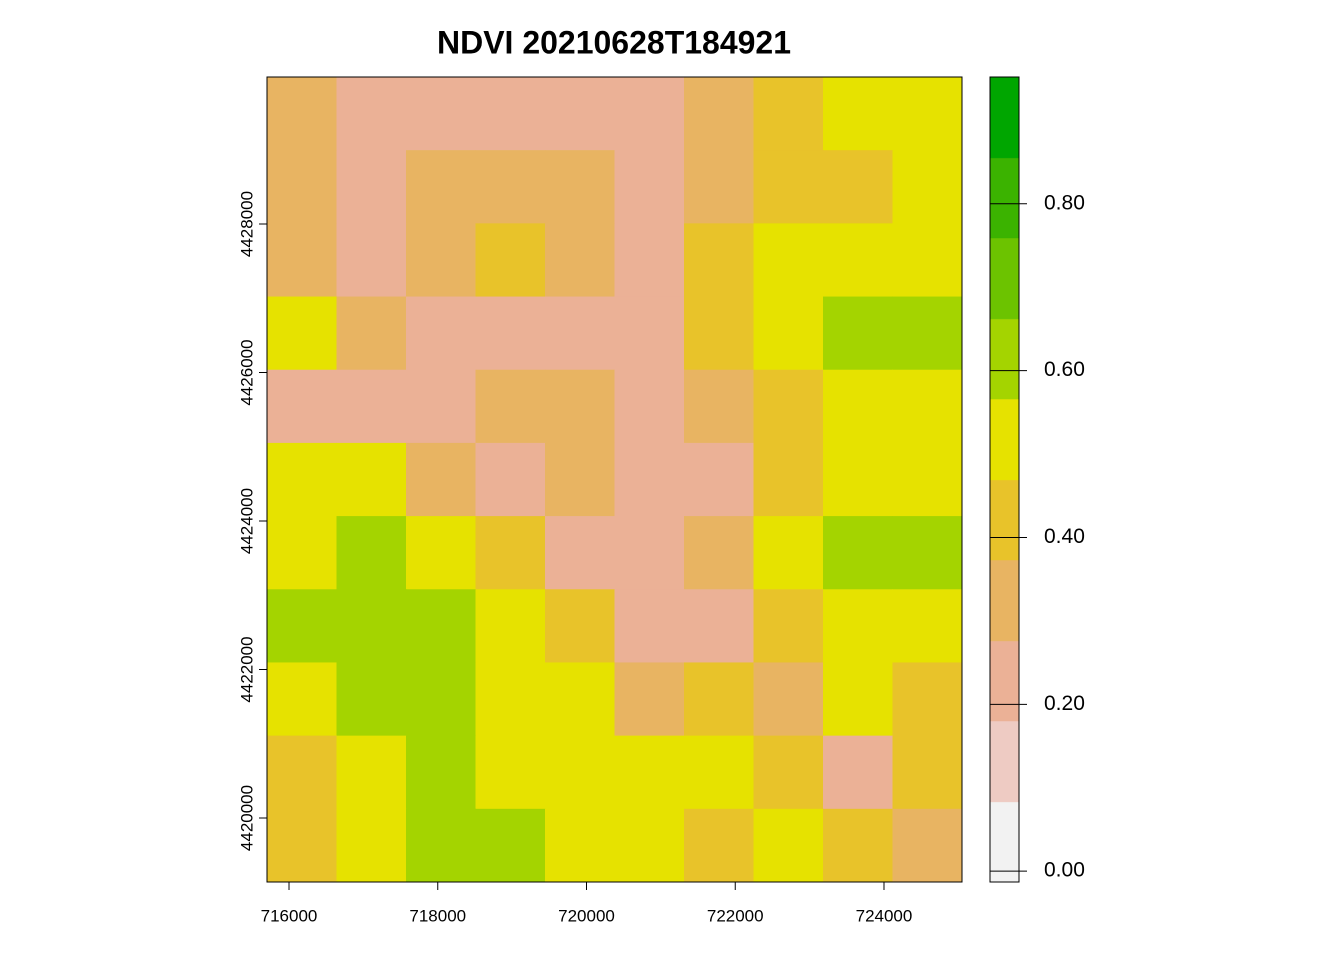  I want to click on colorbar-tick-label: 0.20, so click(1064, 703).